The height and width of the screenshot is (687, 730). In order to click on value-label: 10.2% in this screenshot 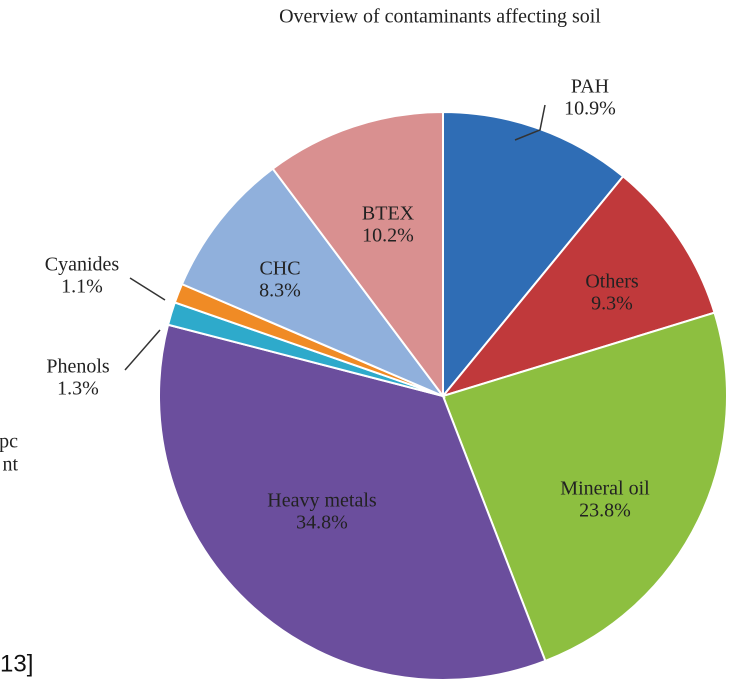, I will do `click(388, 236)`.